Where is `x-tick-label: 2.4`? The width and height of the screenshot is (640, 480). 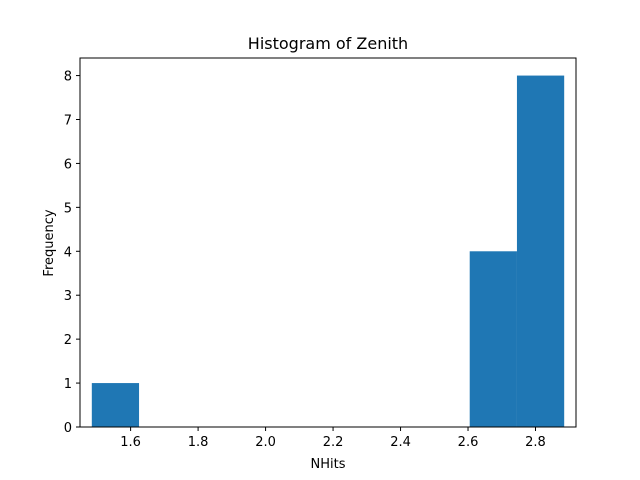 x-tick-label: 2.4 is located at coordinates (400, 442).